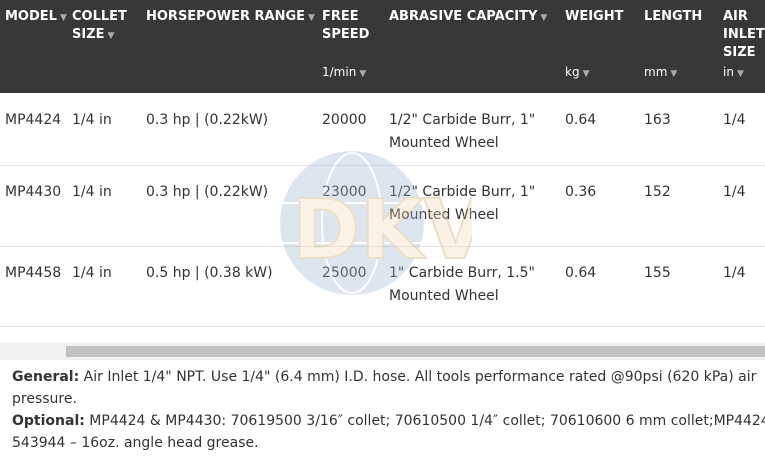 The width and height of the screenshot is (765, 456). I want to click on table-cell: 20000, so click(344, 120).